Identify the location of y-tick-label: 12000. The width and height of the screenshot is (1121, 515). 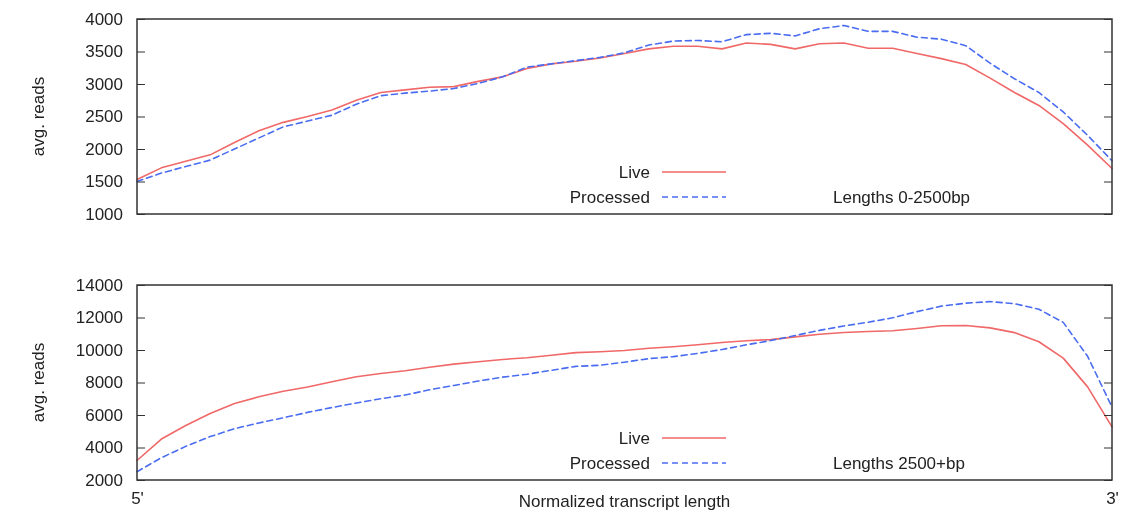
(99, 318).